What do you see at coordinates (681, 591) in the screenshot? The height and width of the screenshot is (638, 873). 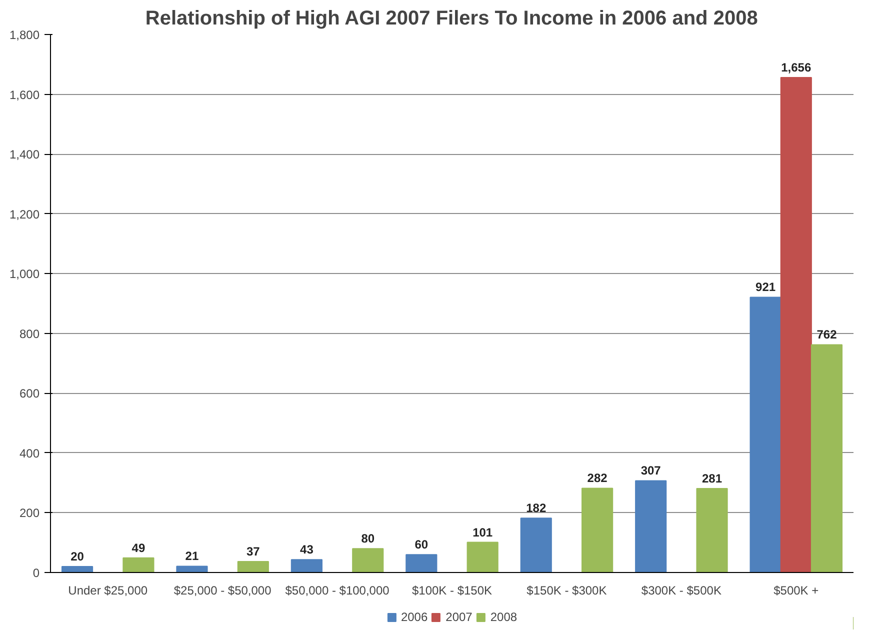 I see `x-tick-label: $300K - $500K` at bounding box center [681, 591].